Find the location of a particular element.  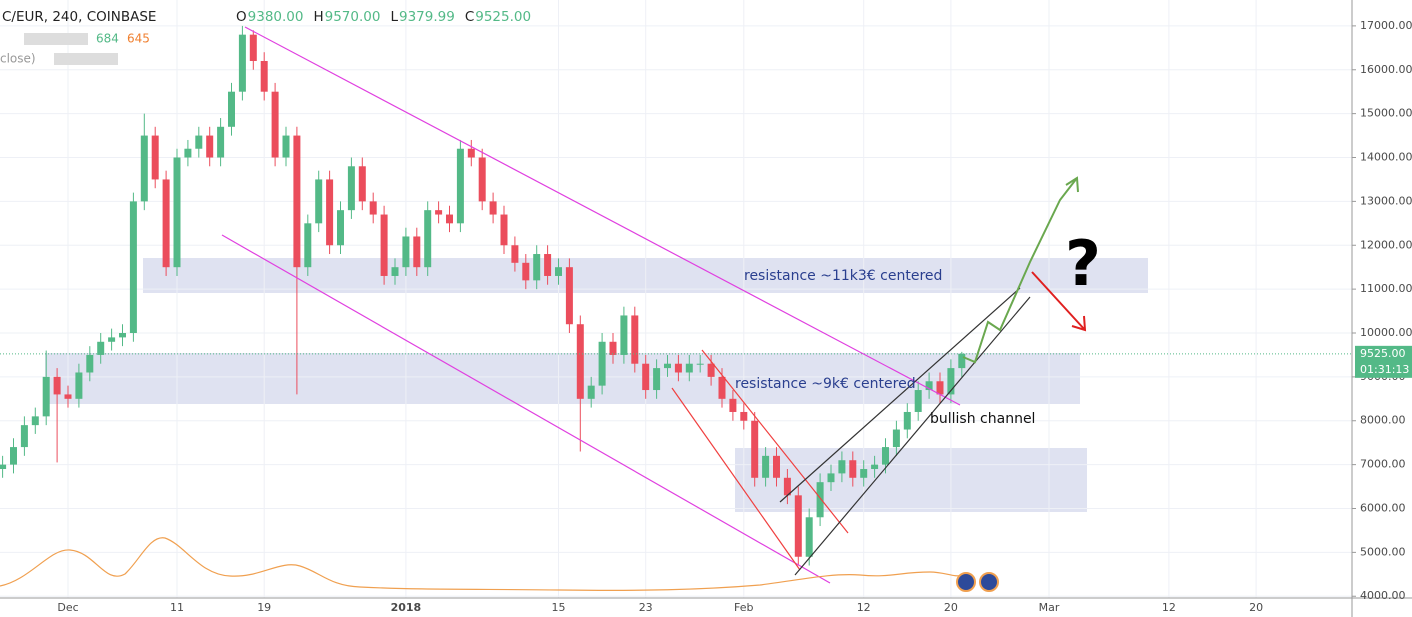

ohlc-value: 9525.00 is located at coordinates (503, 17).